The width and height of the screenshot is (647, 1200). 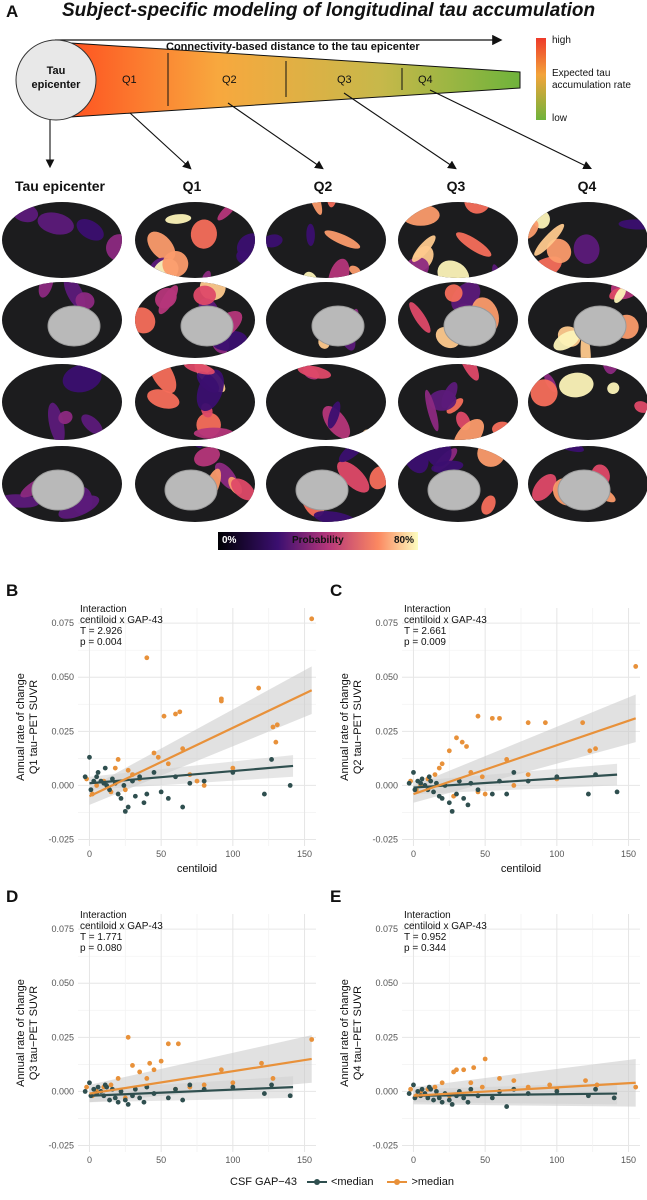 I want to click on stats-annotation-2: T = 1.771, so click(x=101, y=937).